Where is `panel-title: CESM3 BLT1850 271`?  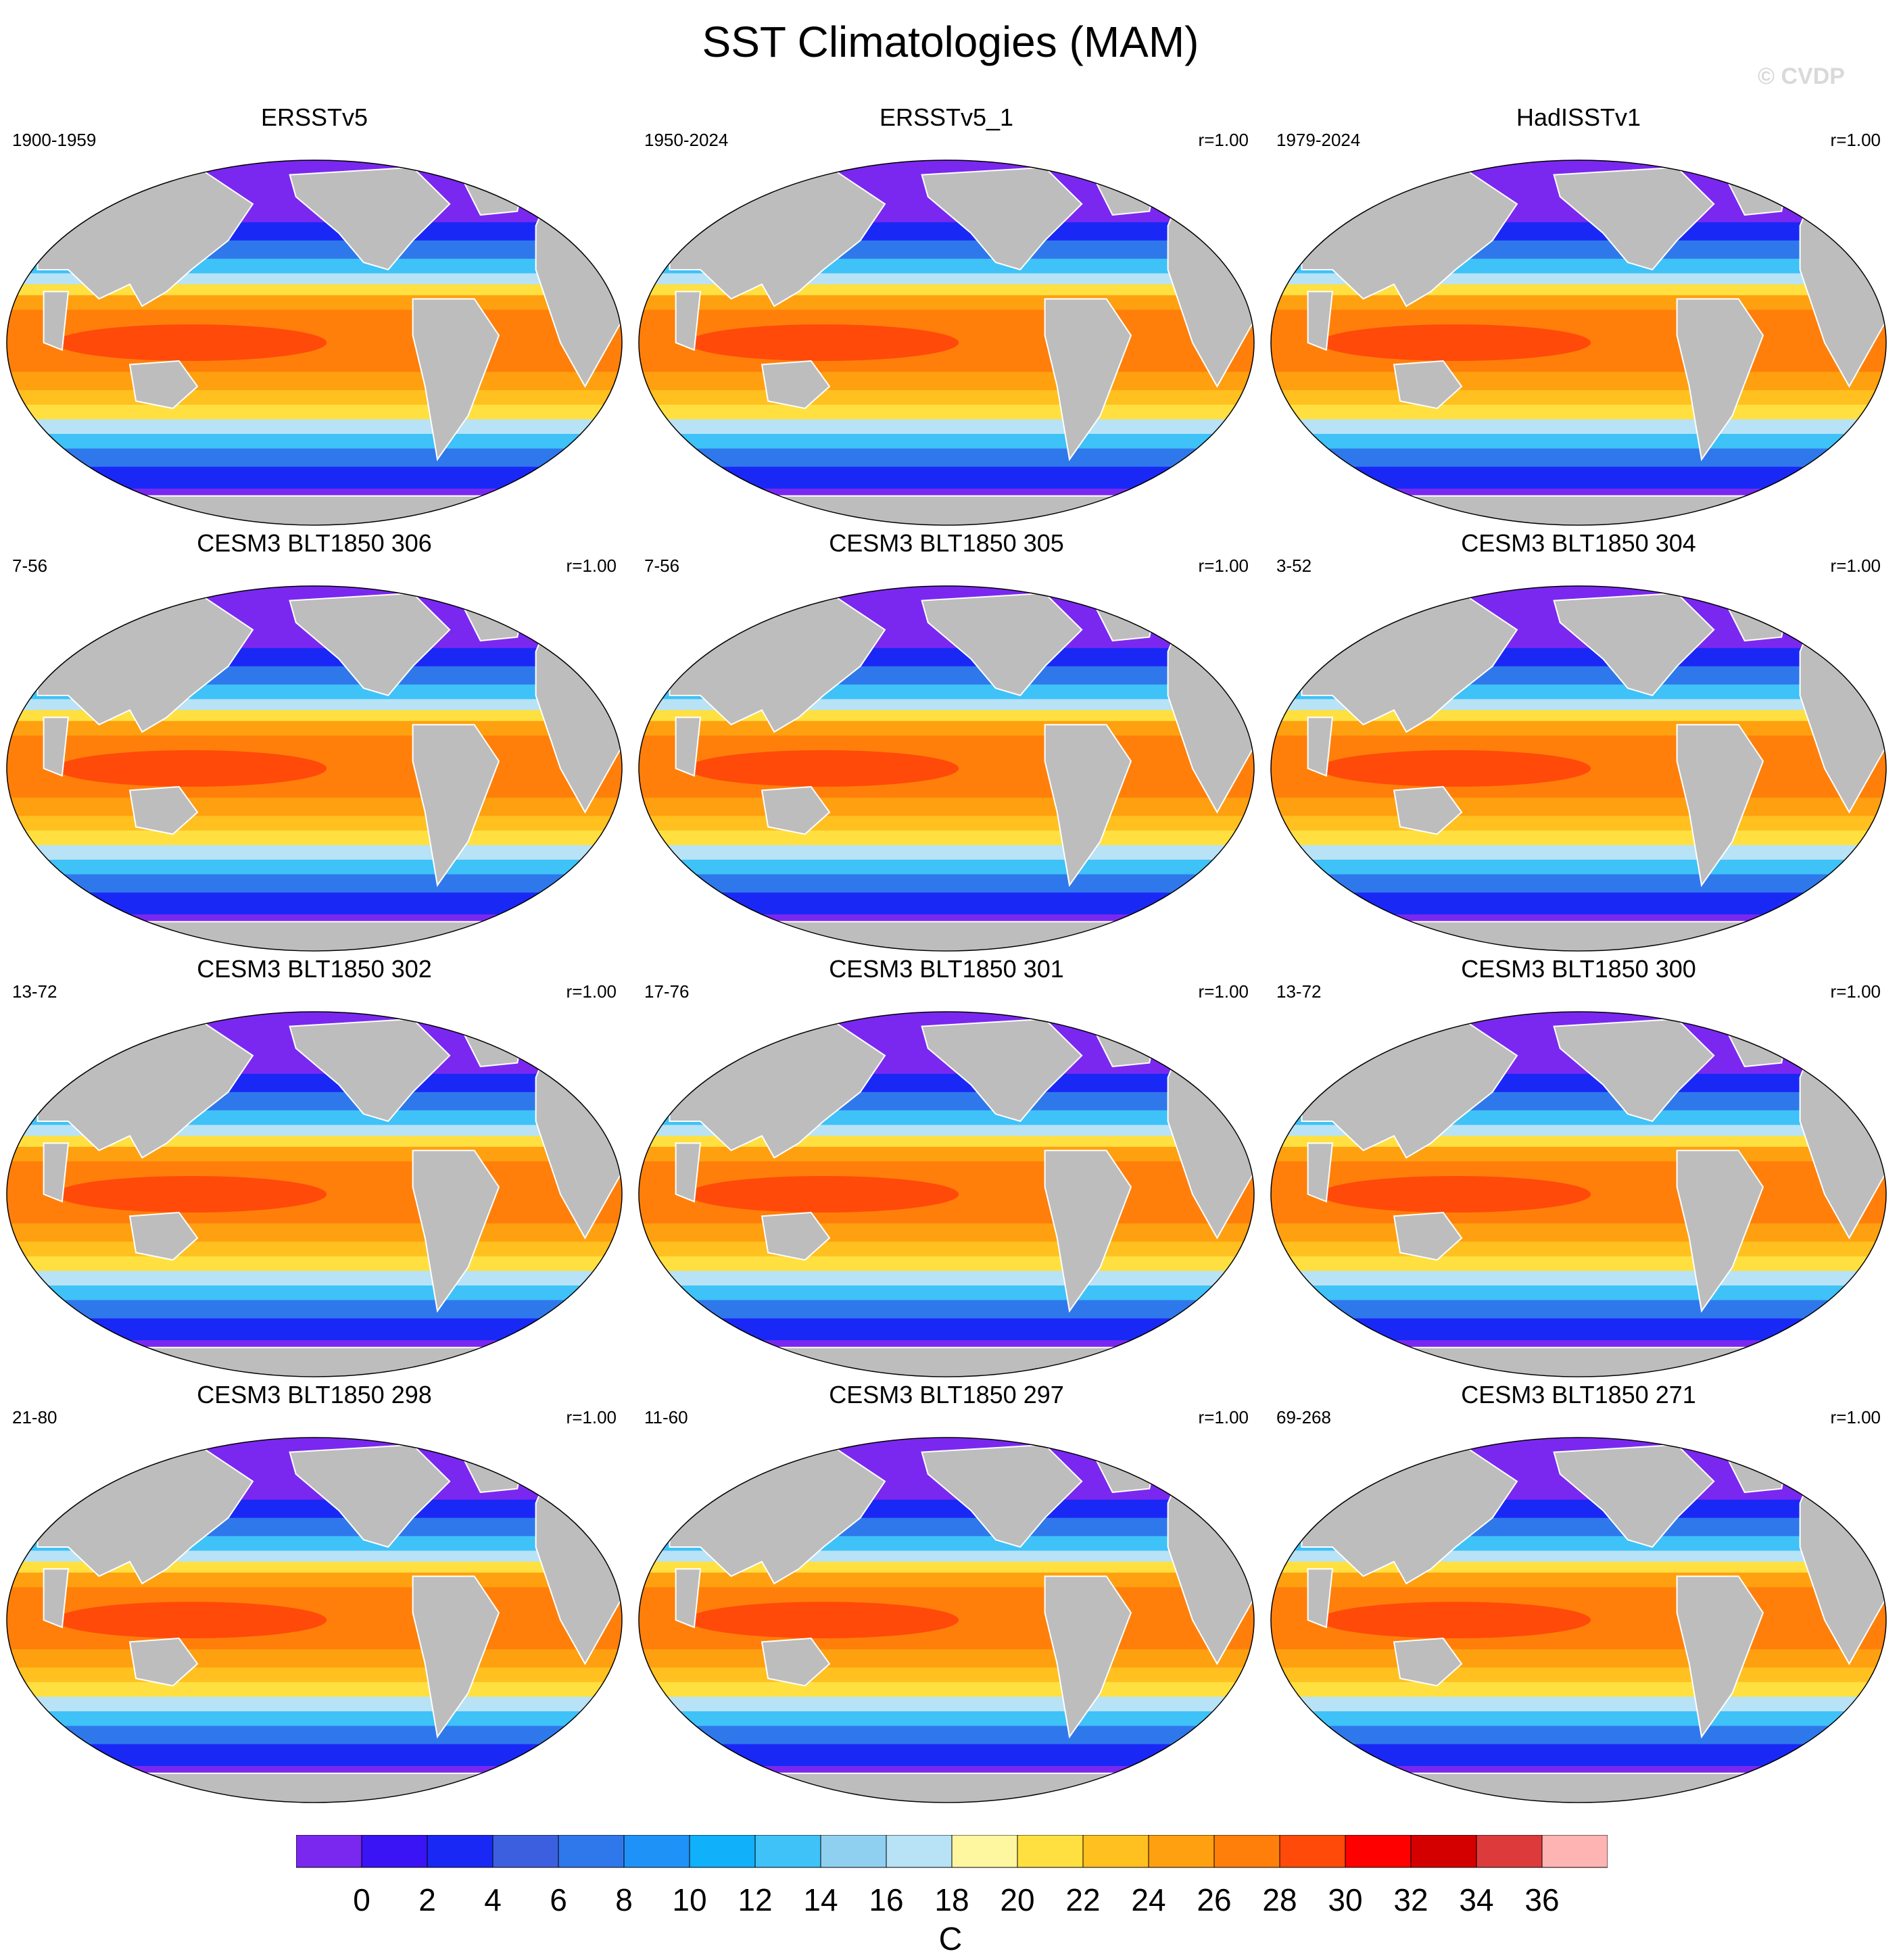 panel-title: CESM3 BLT1850 271 is located at coordinates (1578, 1394).